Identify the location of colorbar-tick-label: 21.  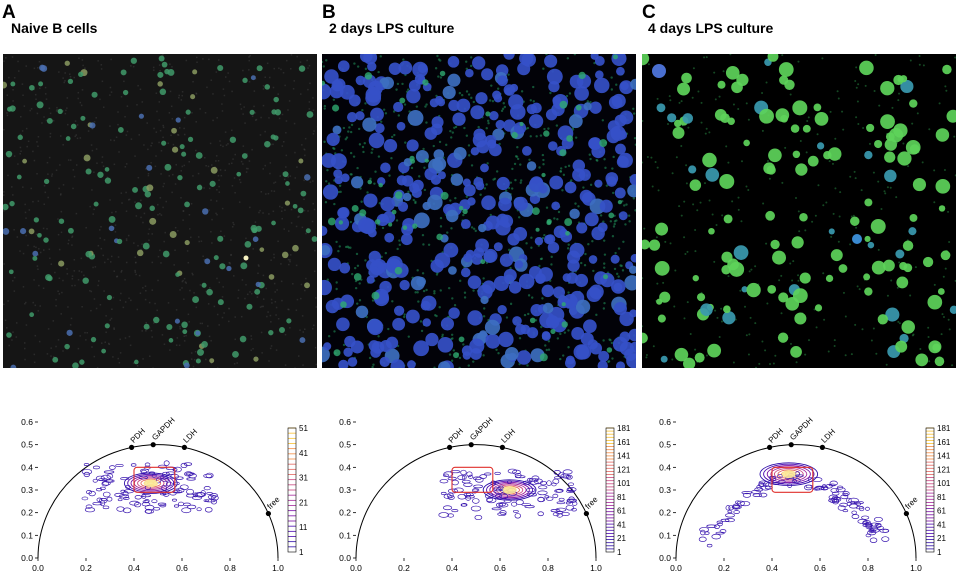
(941, 538).